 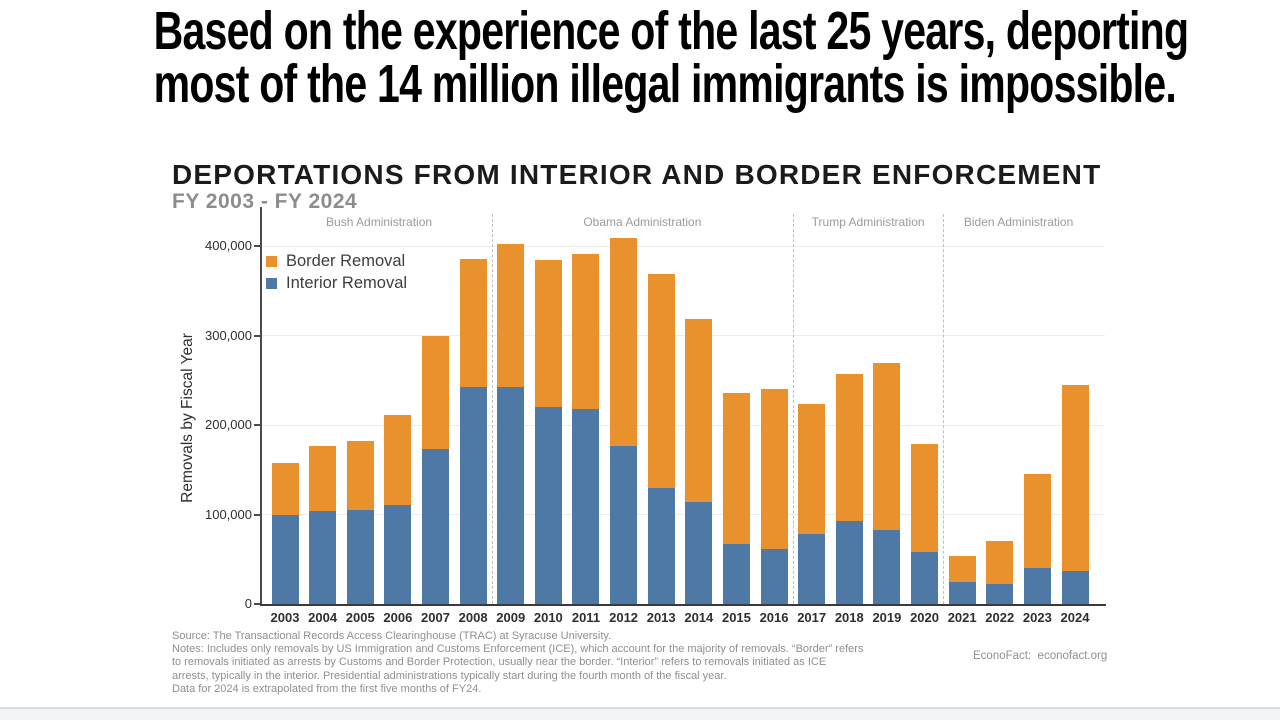 I want to click on x-tick-label-2024: 2024, so click(x=1075, y=617).